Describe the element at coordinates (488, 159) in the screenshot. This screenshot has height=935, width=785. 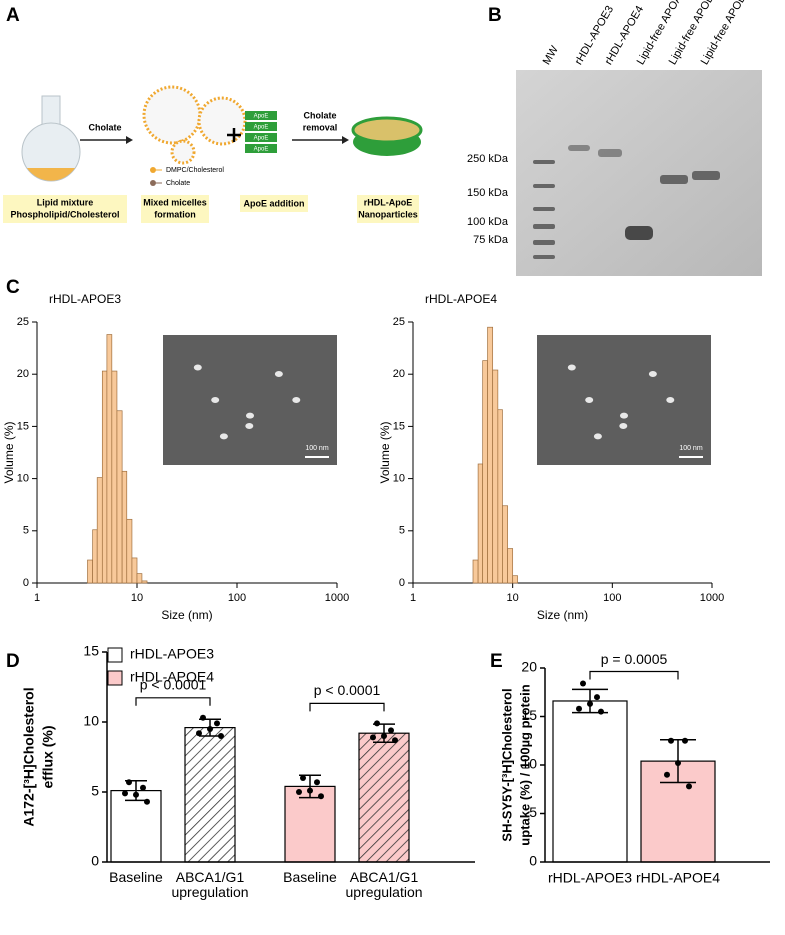
I see `marker-label: 250 kDa` at that location.